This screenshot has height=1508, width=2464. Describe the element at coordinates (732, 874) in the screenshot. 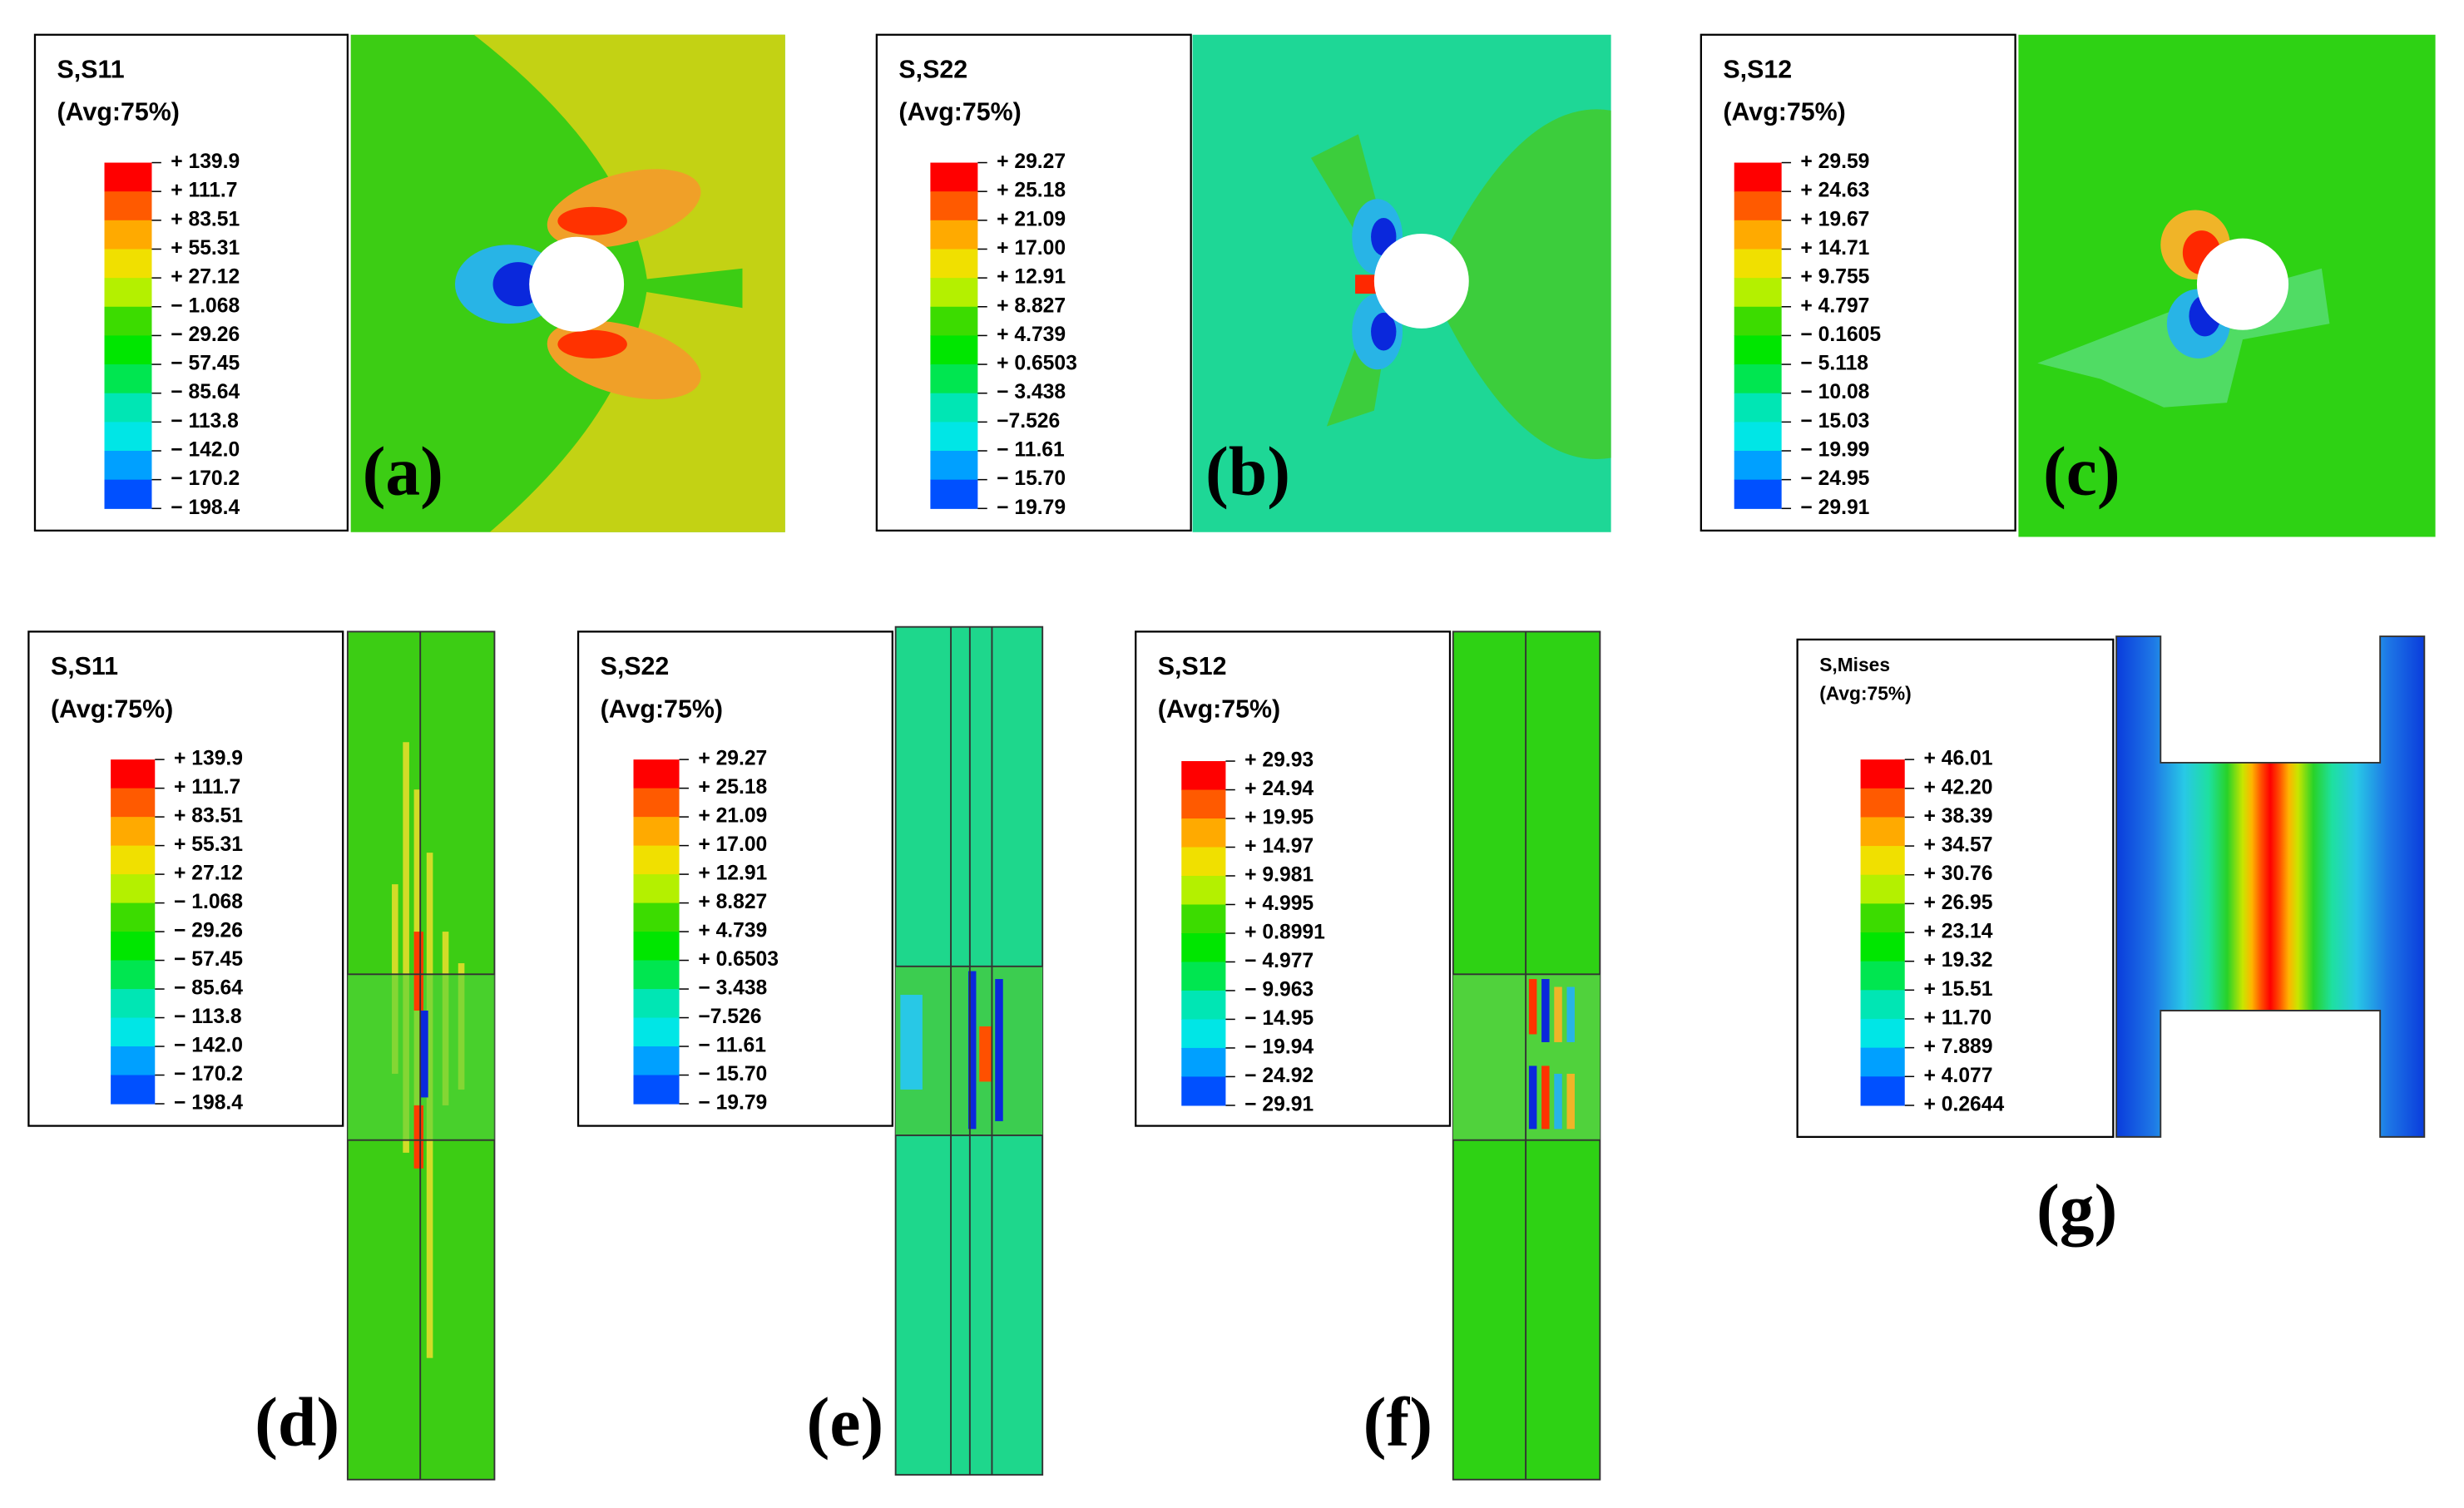

I see `legend-label: + 12.91` at that location.